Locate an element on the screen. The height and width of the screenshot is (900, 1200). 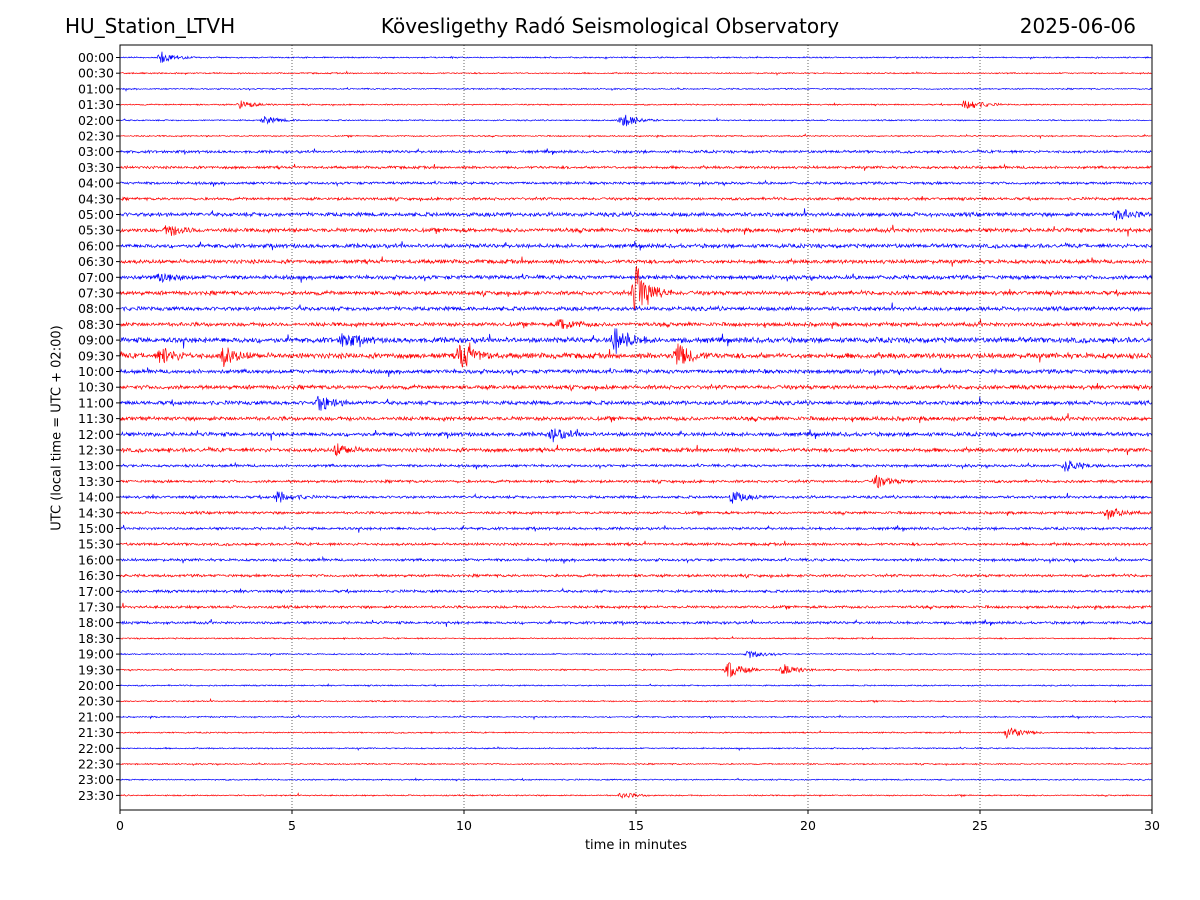
y-axis-label: UTC (local time = UTC + 02:00) is located at coordinates (57, 428).